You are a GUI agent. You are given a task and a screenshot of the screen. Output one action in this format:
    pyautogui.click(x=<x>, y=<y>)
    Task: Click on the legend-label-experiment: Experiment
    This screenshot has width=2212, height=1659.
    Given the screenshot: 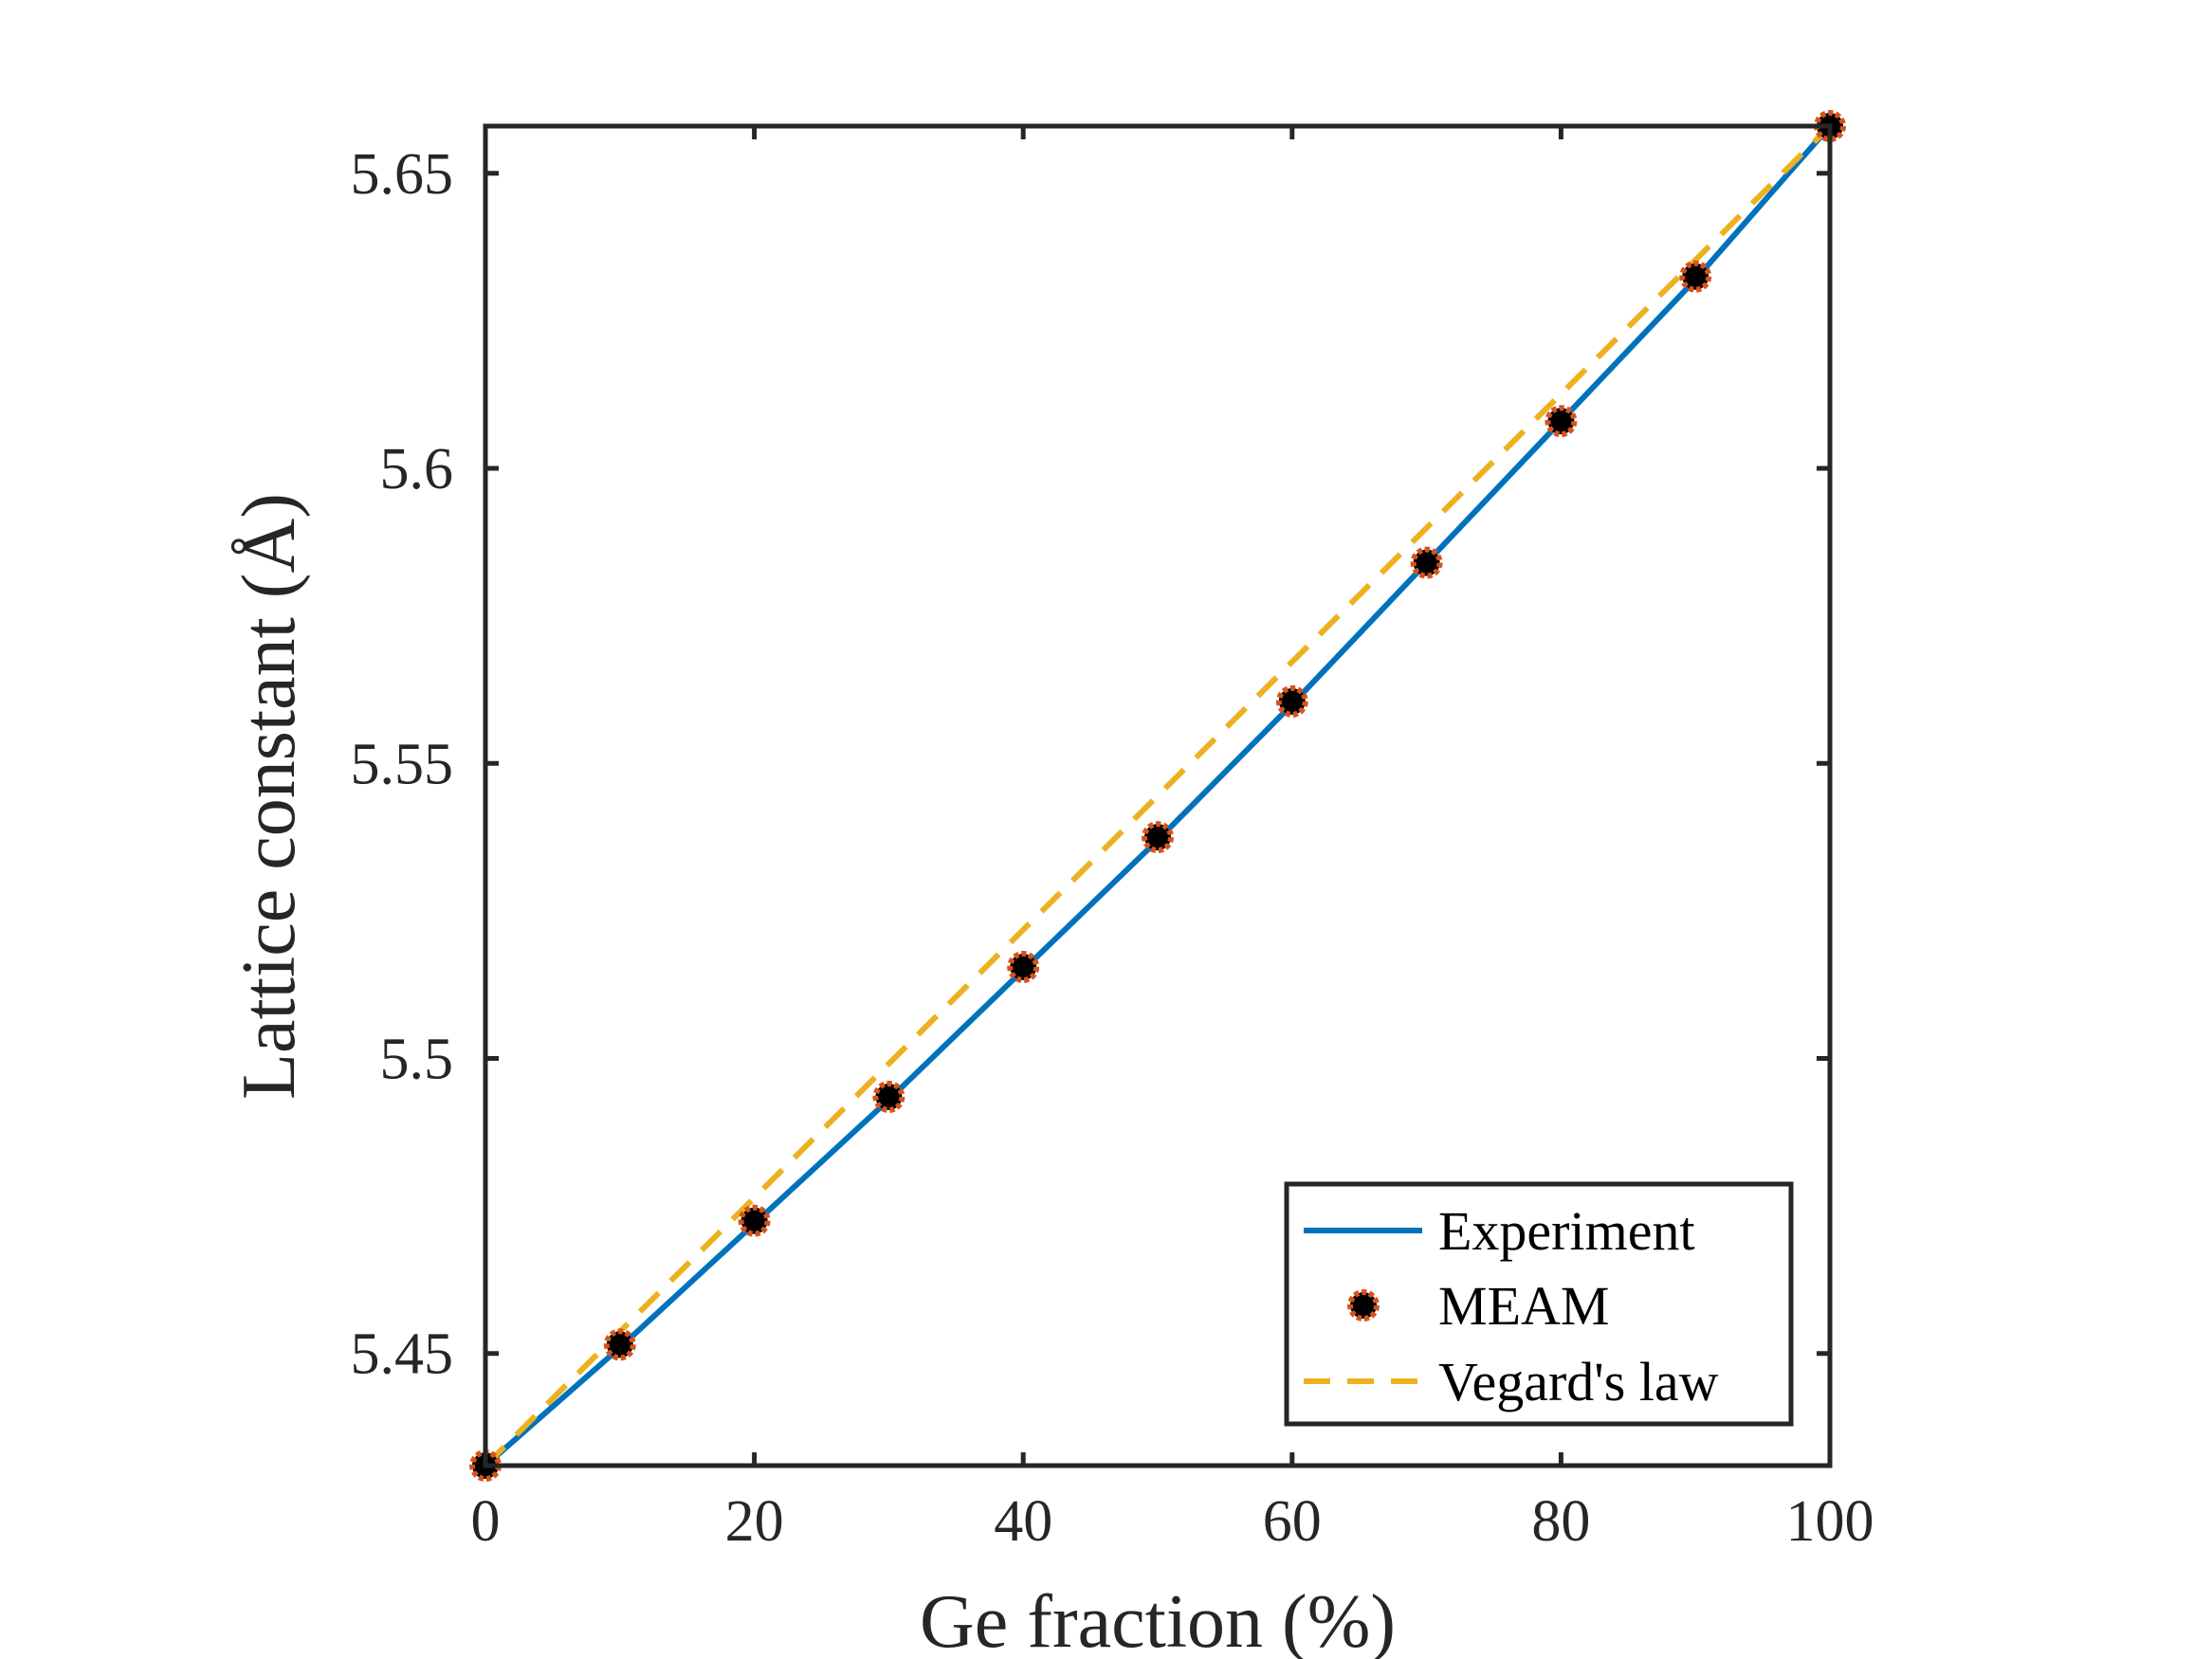 What is the action you would take?
    pyautogui.click(x=1566, y=1231)
    